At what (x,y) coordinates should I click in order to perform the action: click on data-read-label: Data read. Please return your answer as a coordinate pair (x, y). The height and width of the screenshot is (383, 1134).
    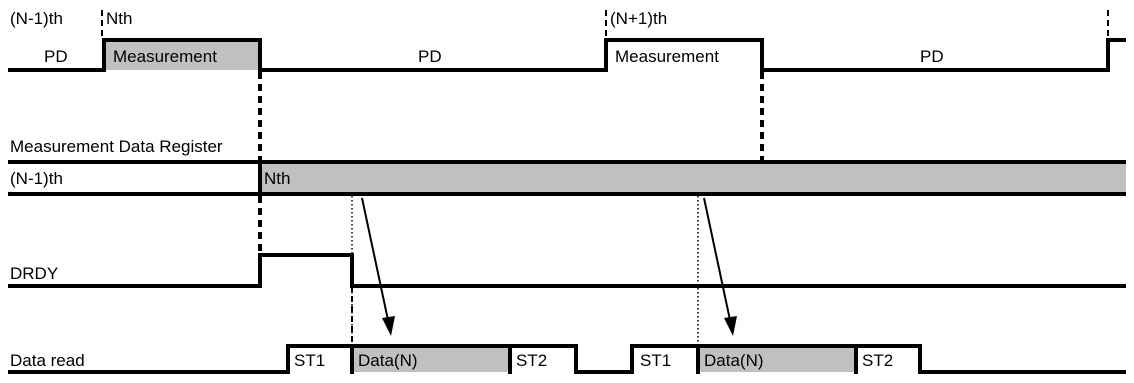
    Looking at the image, I should click on (47, 360).